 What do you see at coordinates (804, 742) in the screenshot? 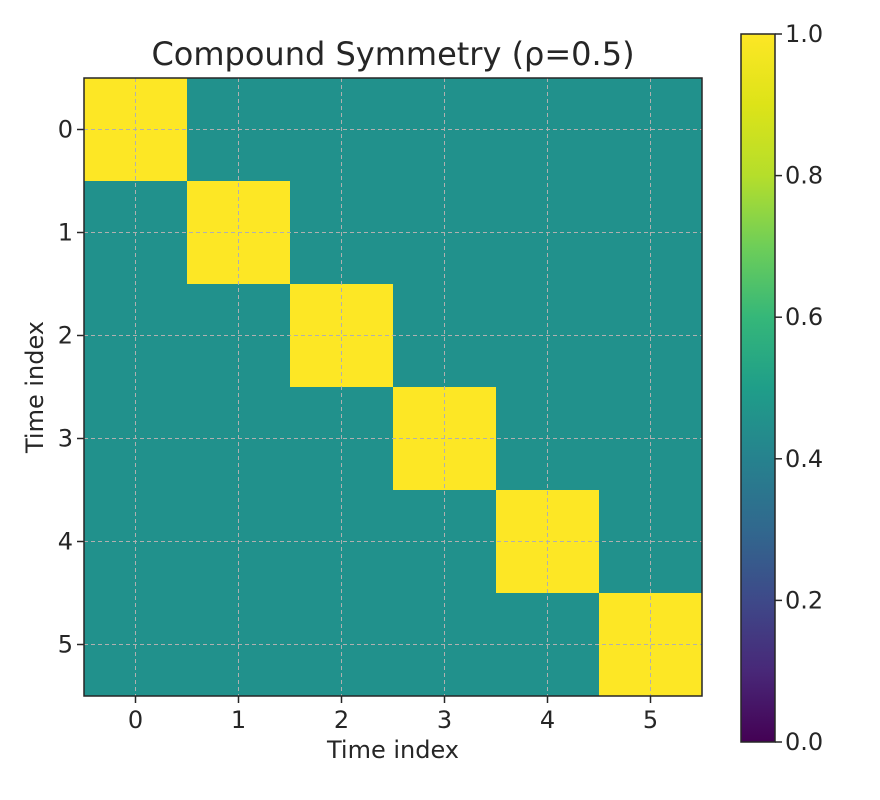
I see `colorbar-tick-label: 0.0` at bounding box center [804, 742].